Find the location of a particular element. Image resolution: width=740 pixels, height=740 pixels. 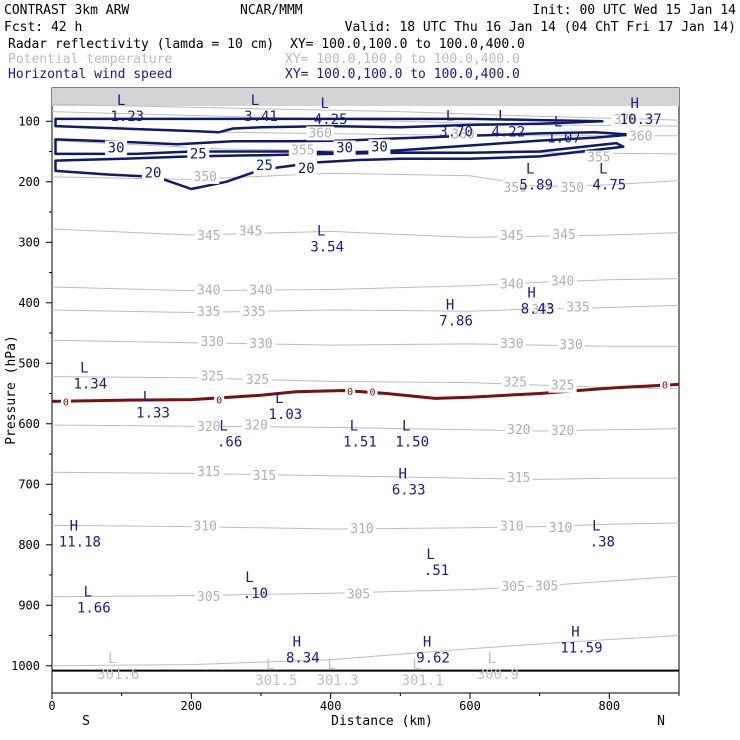

extremum-value: .66 is located at coordinates (229, 443).